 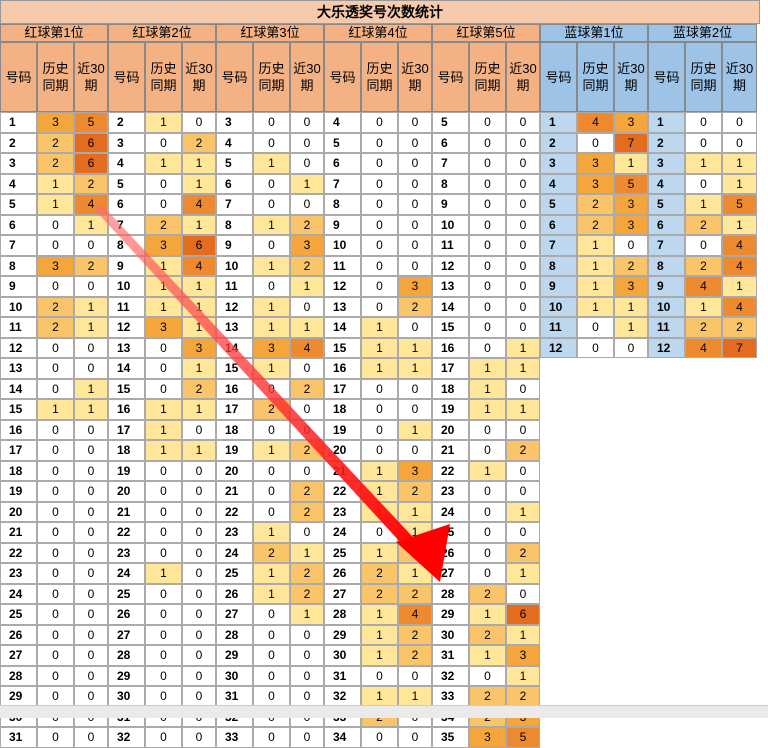 What do you see at coordinates (234, 737) in the screenshot?
I see `ball-number-cell: 33` at bounding box center [234, 737].